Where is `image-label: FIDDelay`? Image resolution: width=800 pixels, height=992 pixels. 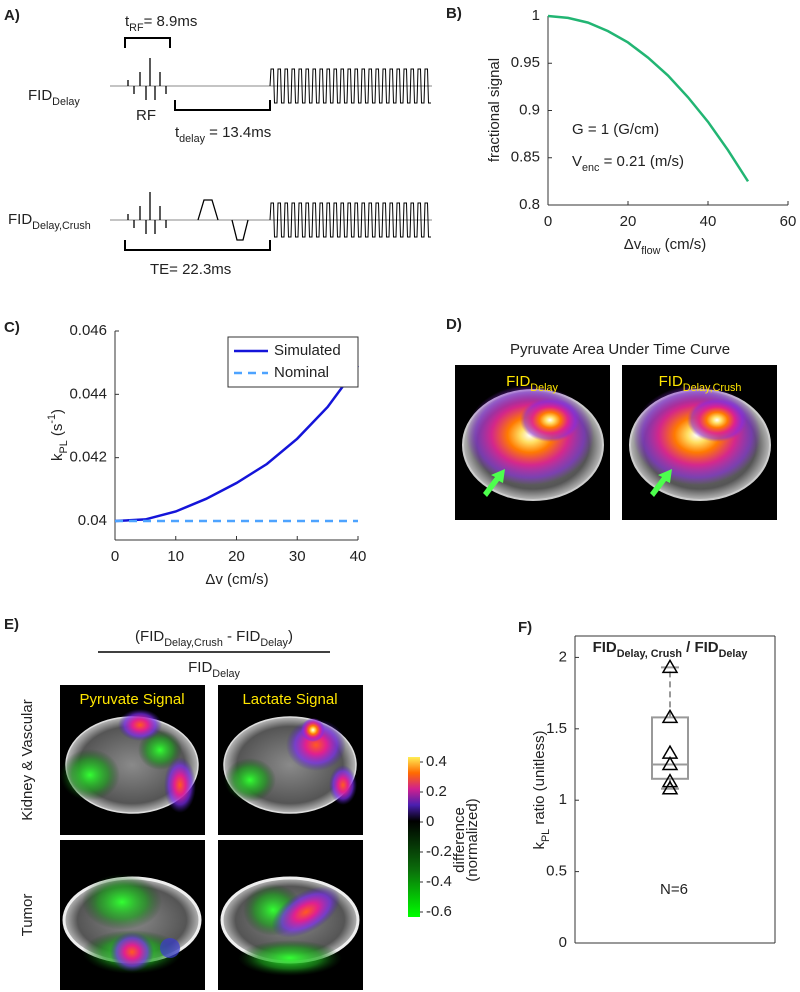 image-label: FIDDelay is located at coordinates (532, 383).